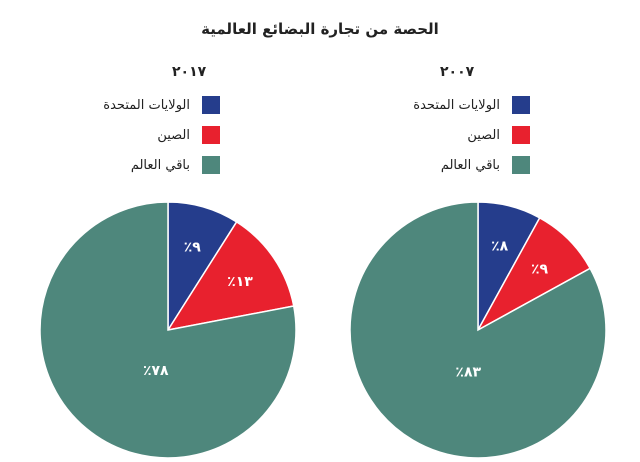 The height and width of the screenshot is (462, 640). I want to click on pie-data-label-united-states: ٪٨, so click(500, 247).